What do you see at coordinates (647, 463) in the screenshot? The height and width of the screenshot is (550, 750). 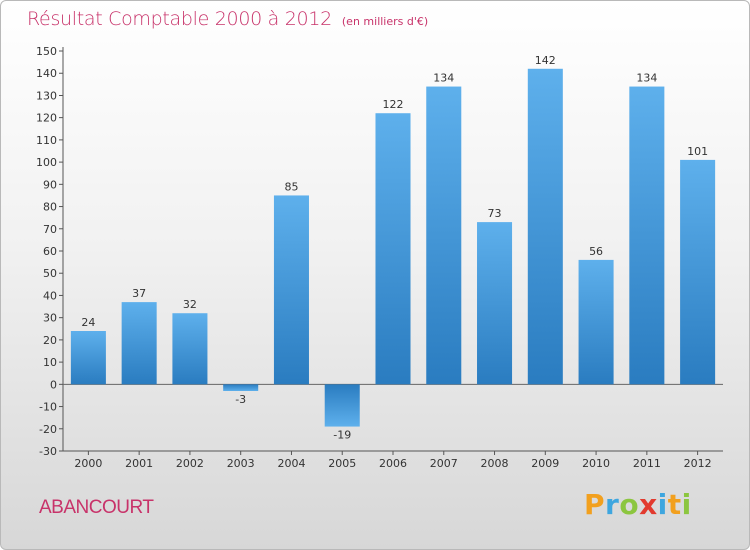 I see `x-tick-label: 2011` at bounding box center [647, 463].